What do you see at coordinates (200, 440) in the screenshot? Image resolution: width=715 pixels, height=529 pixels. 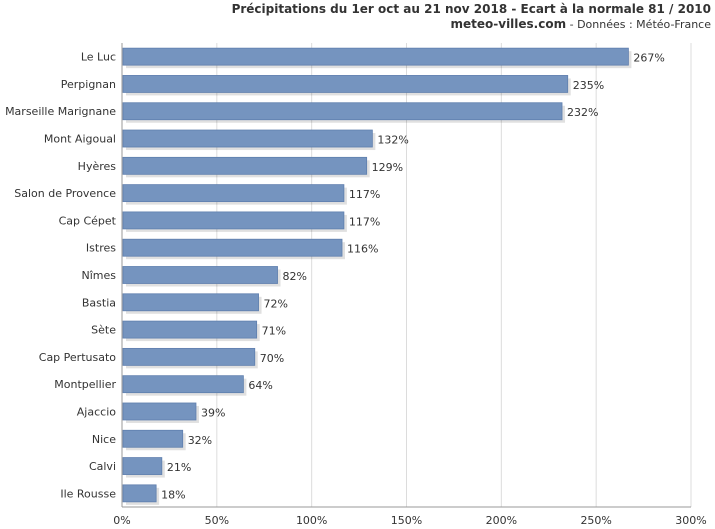 I see `data-label: 32%` at bounding box center [200, 440].